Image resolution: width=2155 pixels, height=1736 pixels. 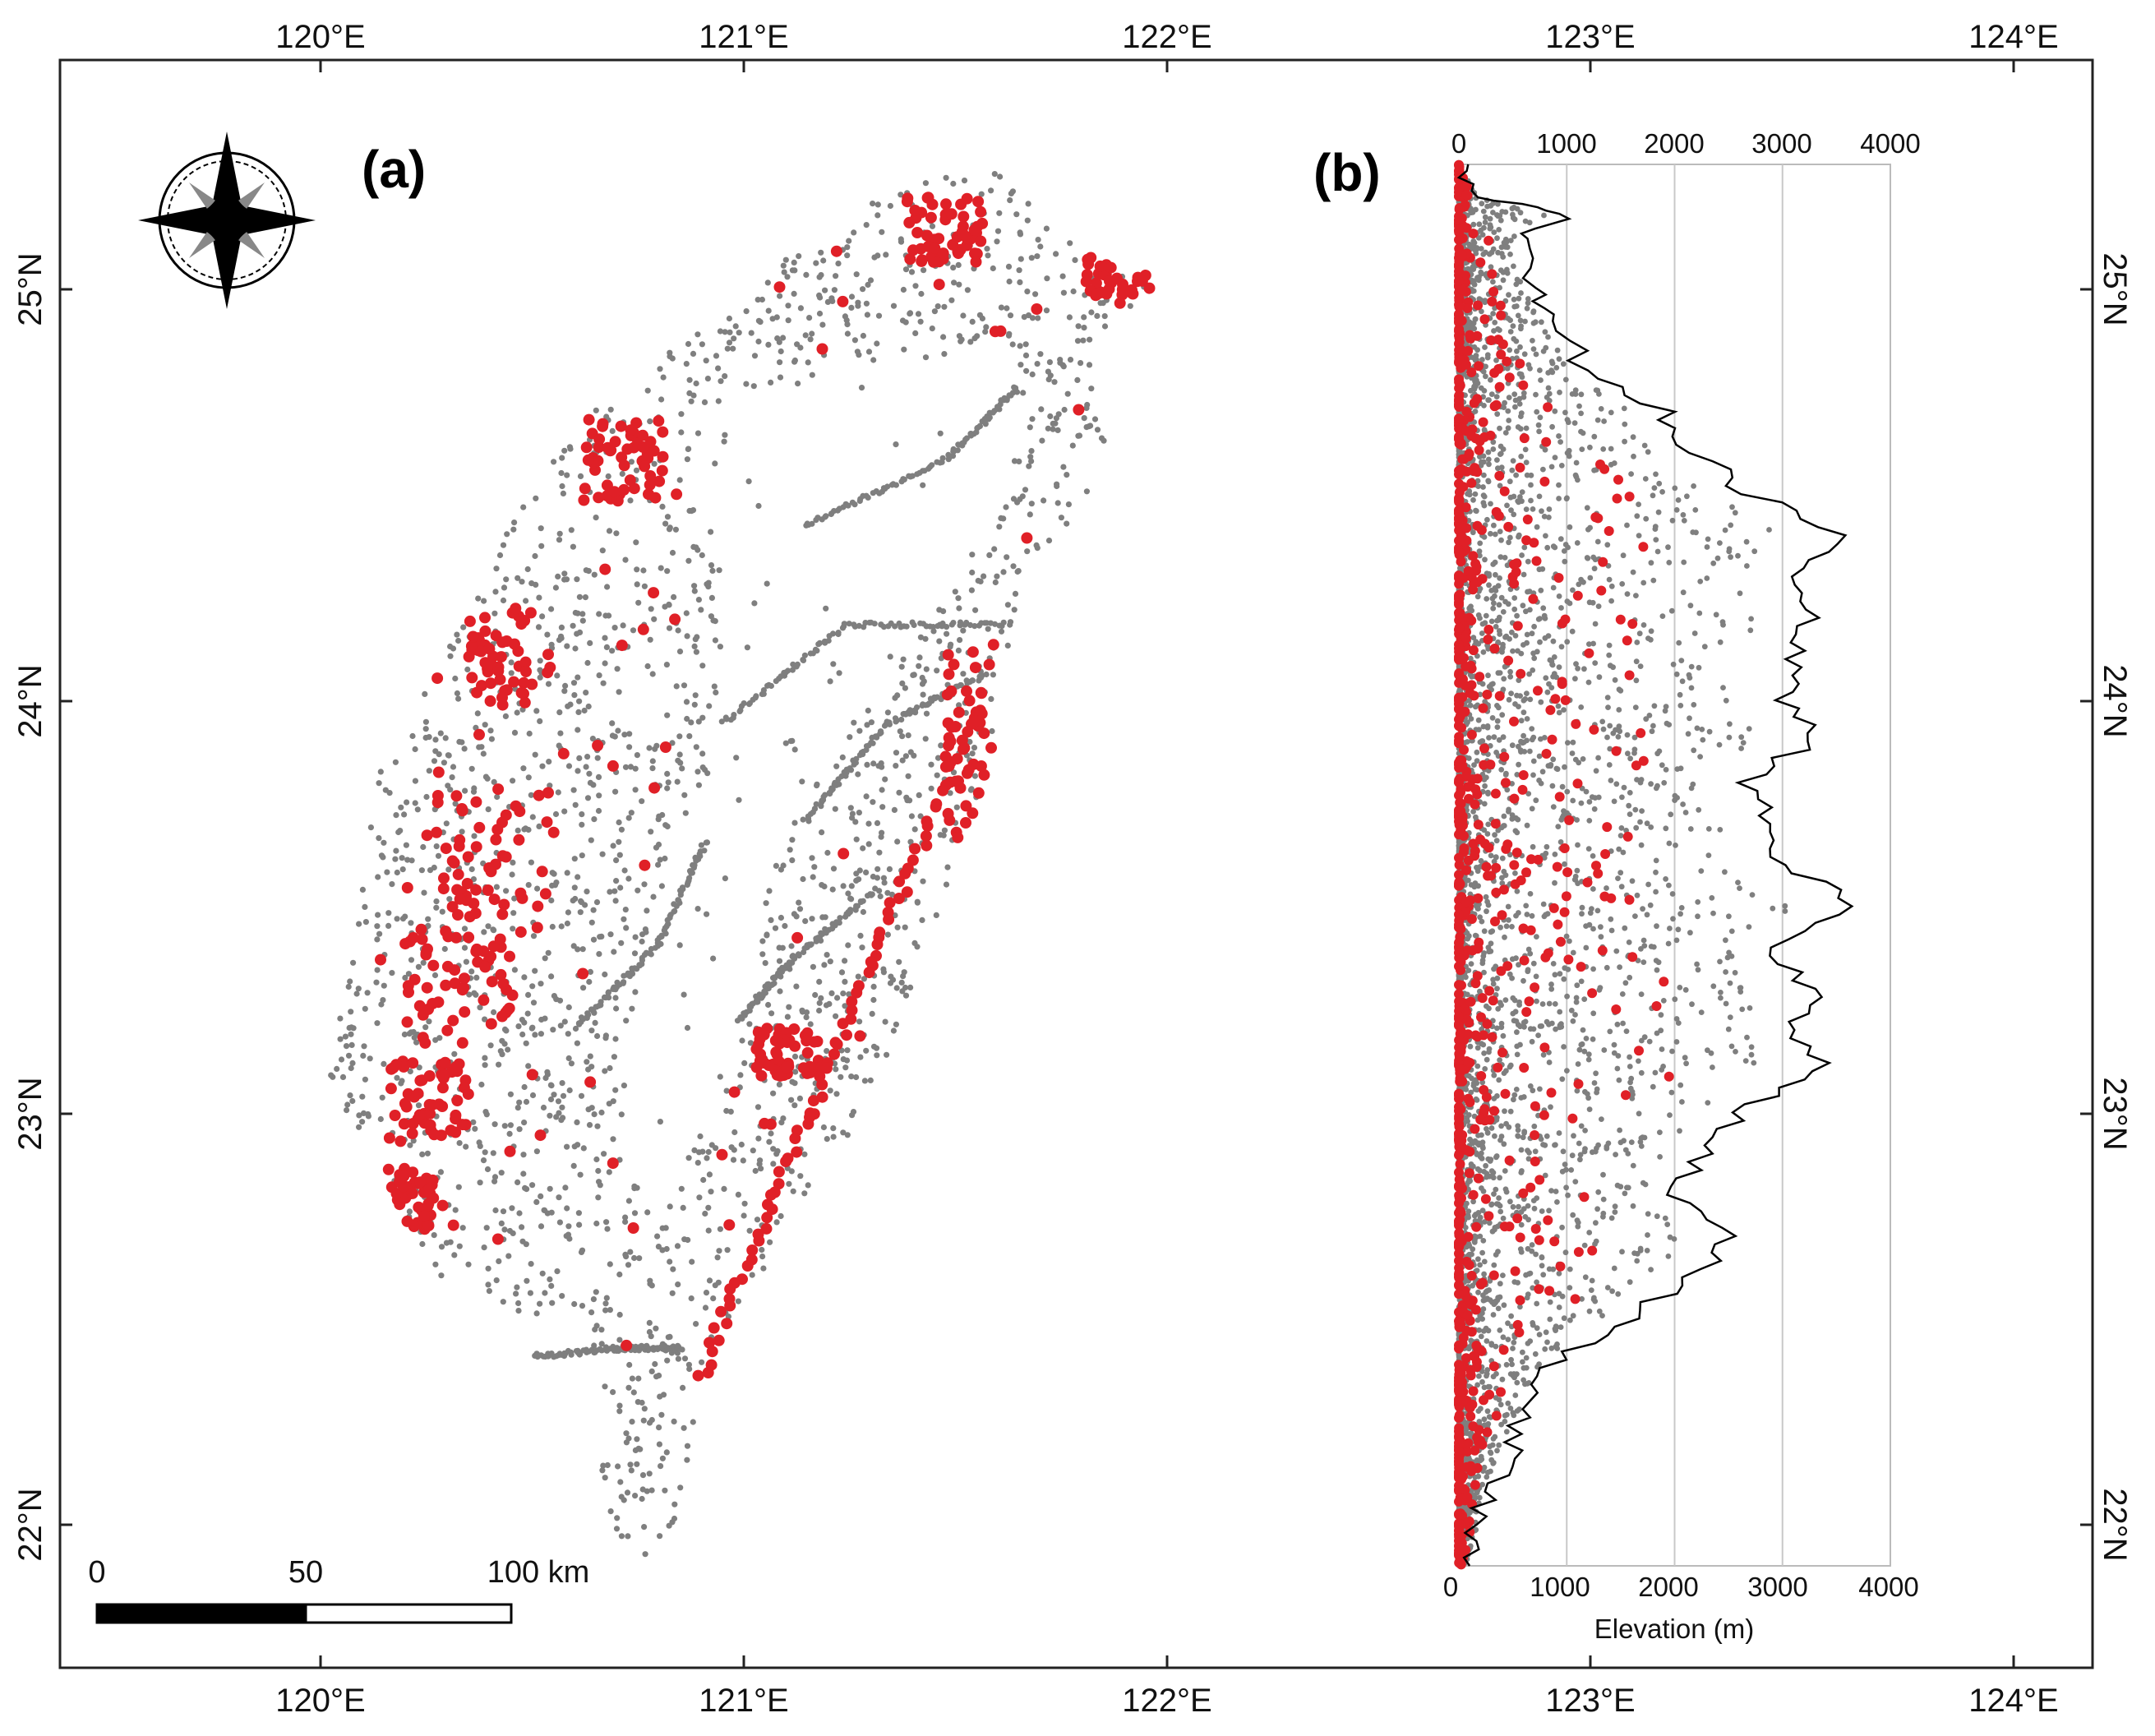 What do you see at coordinates (30, 1113) in the screenshot?
I see `left-lat-tick-23: 23°N` at bounding box center [30, 1113].